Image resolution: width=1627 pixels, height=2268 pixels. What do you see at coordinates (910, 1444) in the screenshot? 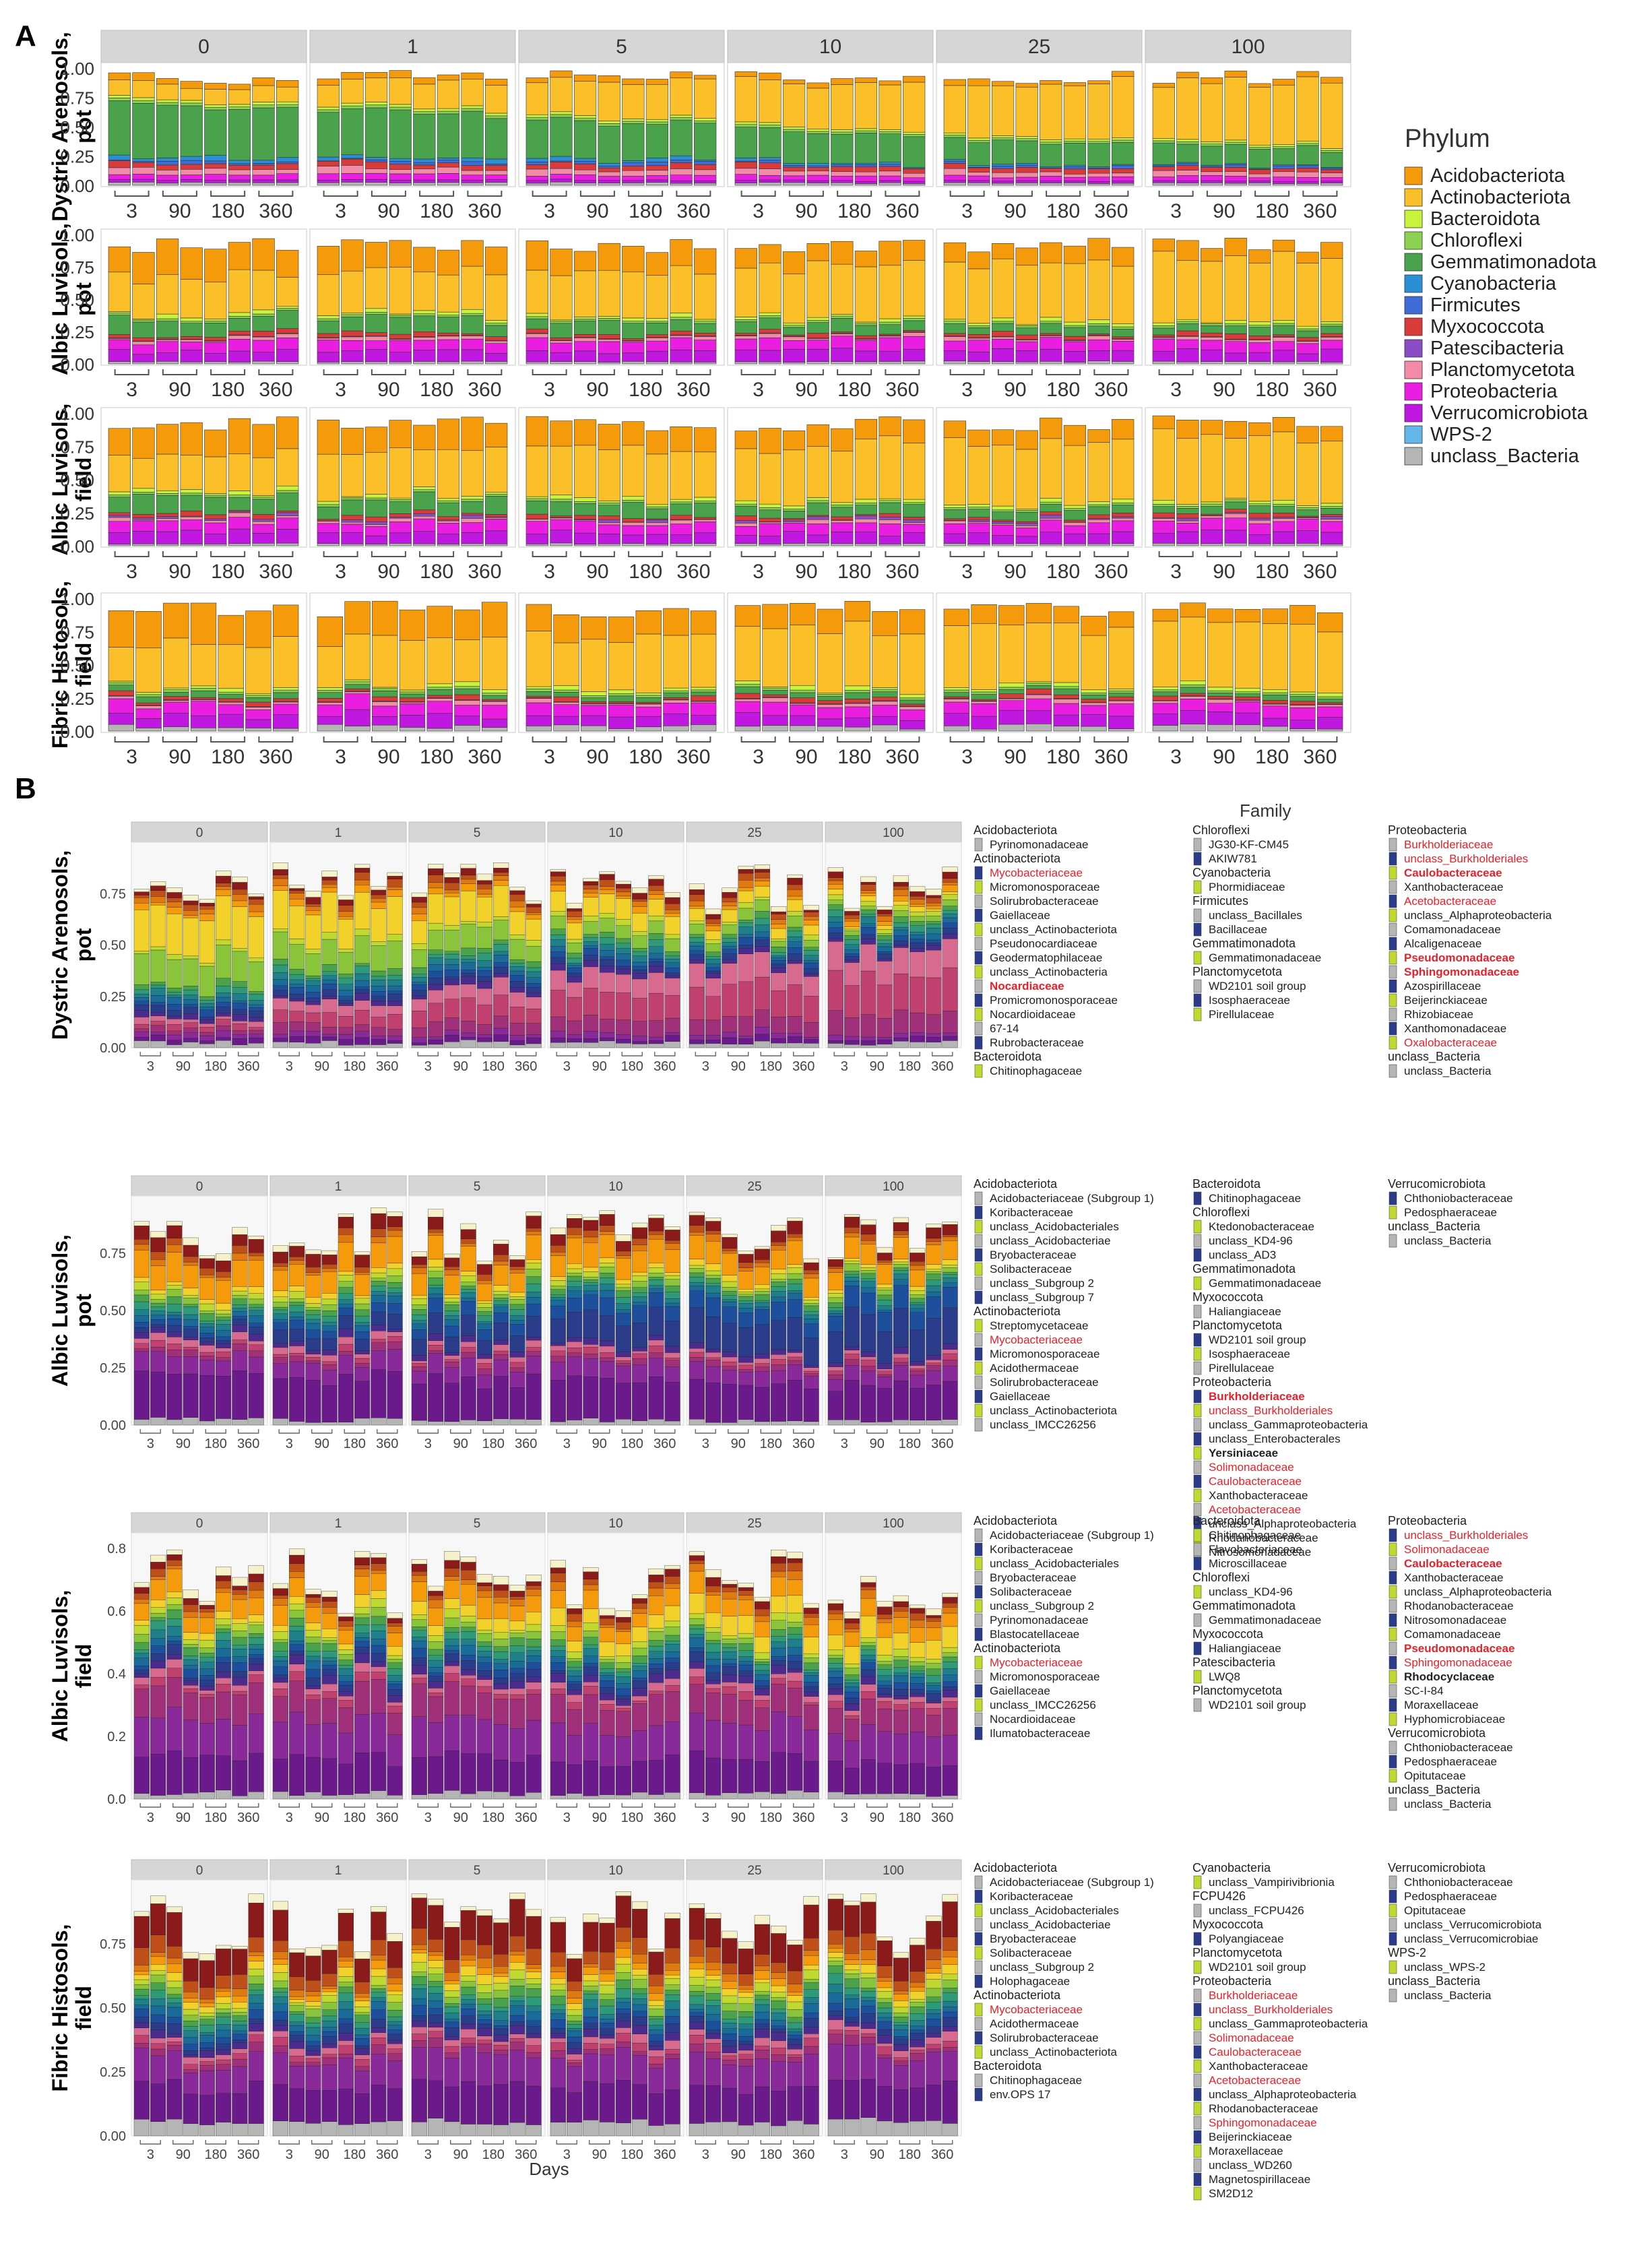
I see `x-group-label: 180` at bounding box center [910, 1444].